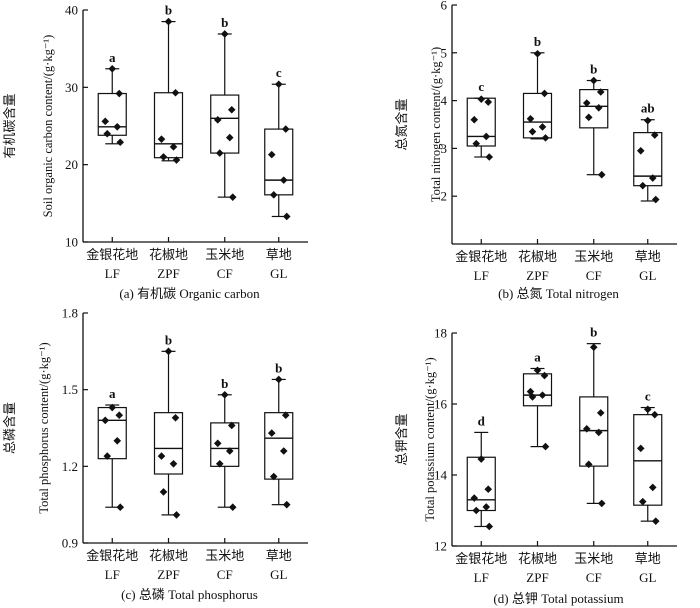 This screenshot has height=608, width=700. What do you see at coordinates (225, 574) in the screenshot?
I see `x-tick-label-abbr: CF` at bounding box center [225, 574].